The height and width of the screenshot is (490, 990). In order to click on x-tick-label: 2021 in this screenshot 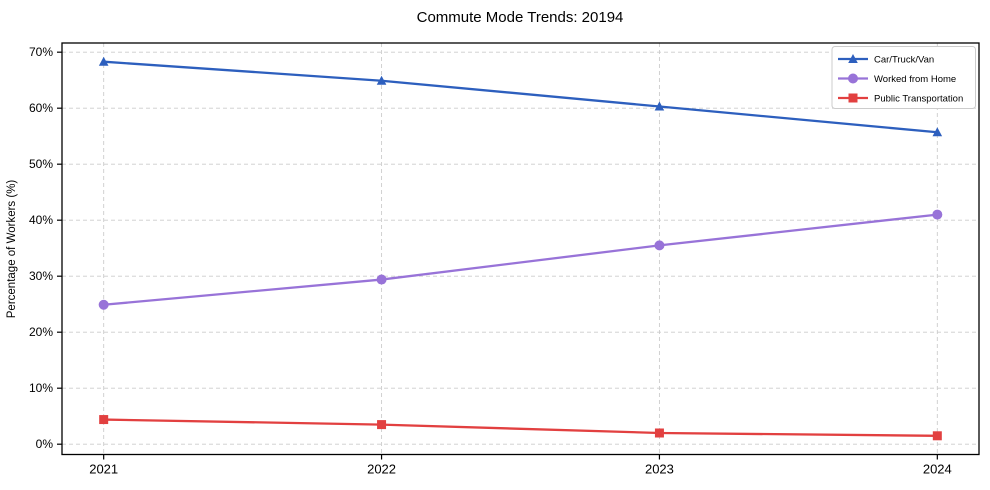, I will do `click(103, 469)`.